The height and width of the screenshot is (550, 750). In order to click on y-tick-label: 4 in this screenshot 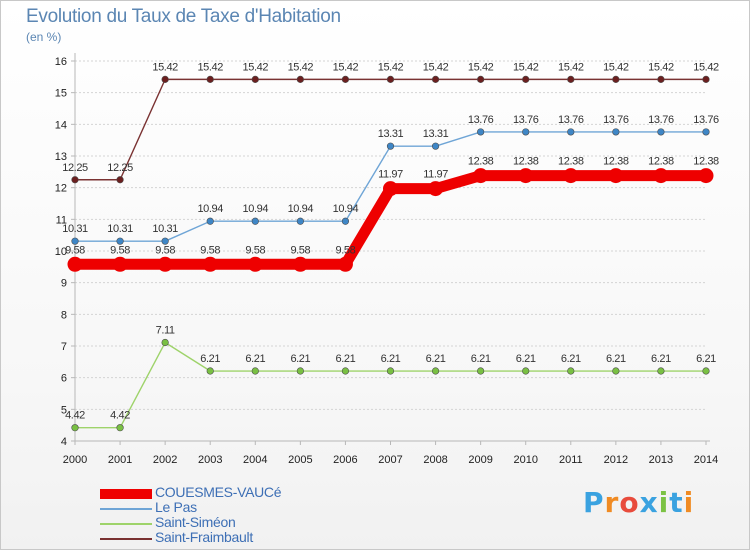, I will do `click(64, 442)`.